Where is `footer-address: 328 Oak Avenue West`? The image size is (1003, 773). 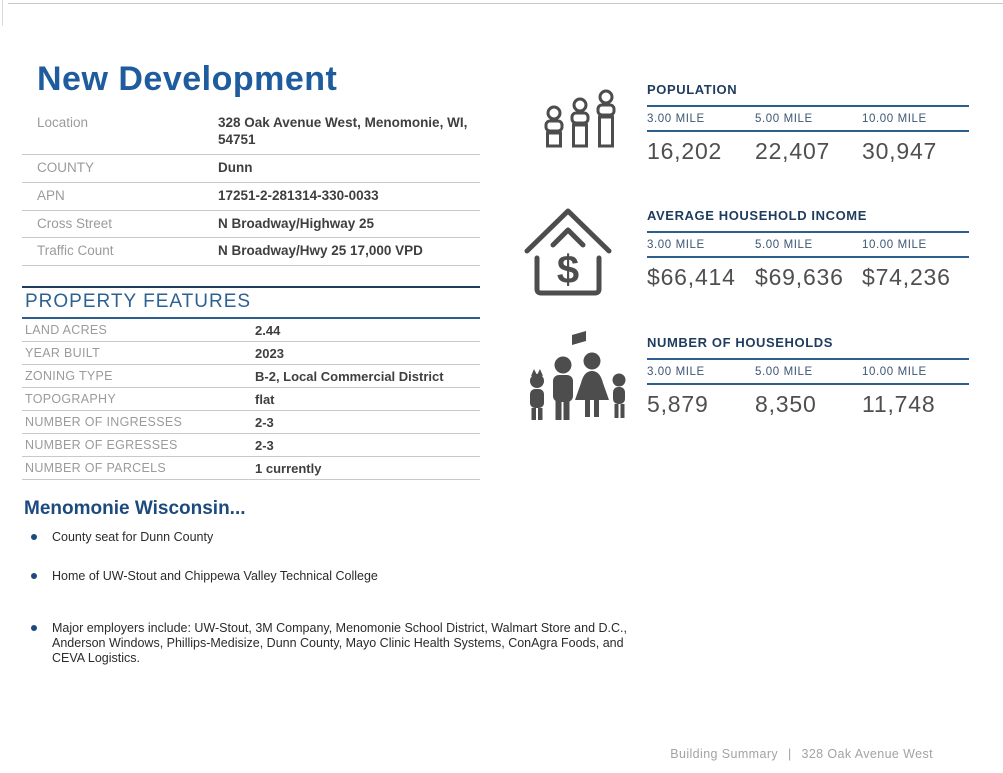
footer-address: 328 Oak Avenue West is located at coordinates (867, 754).